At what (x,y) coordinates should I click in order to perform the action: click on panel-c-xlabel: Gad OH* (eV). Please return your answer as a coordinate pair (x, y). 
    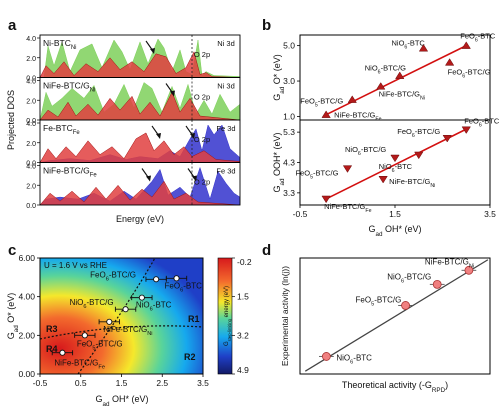
    Looking at the image, I should click on (121, 400).